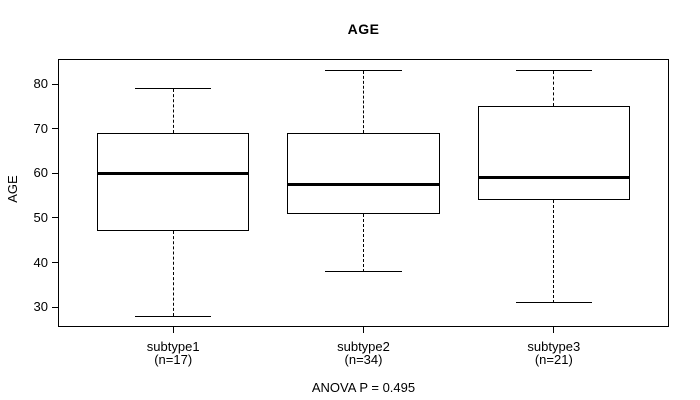 This screenshot has width=700, height=400. Describe the element at coordinates (40, 217) in the screenshot. I see `y-tick-label: 50` at that location.